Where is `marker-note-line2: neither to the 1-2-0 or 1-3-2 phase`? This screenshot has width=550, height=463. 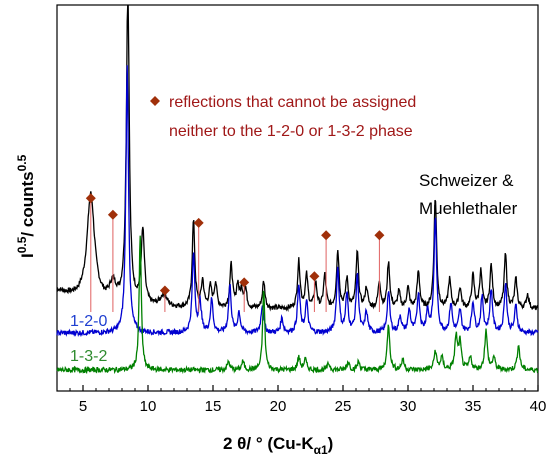 marker-note-line2: neither to the 1-2-0 or 1-3-2 phase is located at coordinates (291, 131).